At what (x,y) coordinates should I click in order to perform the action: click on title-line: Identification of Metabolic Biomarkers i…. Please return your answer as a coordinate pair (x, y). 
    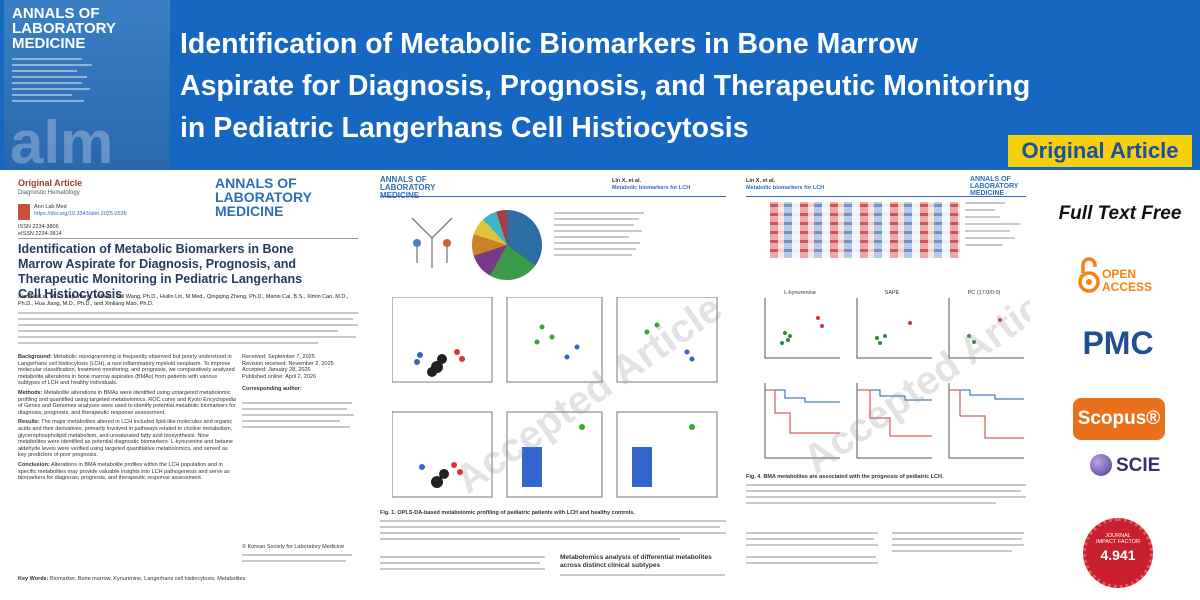
    Looking at the image, I should click on (549, 44).